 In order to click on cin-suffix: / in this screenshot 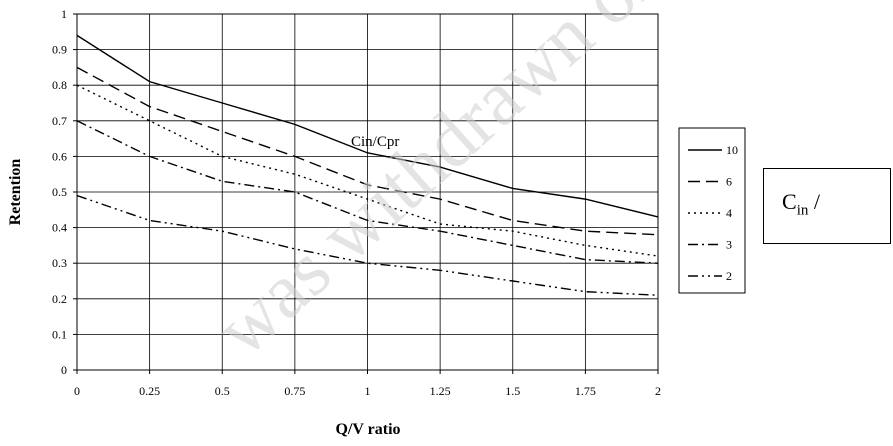, I will do `click(814, 201)`.